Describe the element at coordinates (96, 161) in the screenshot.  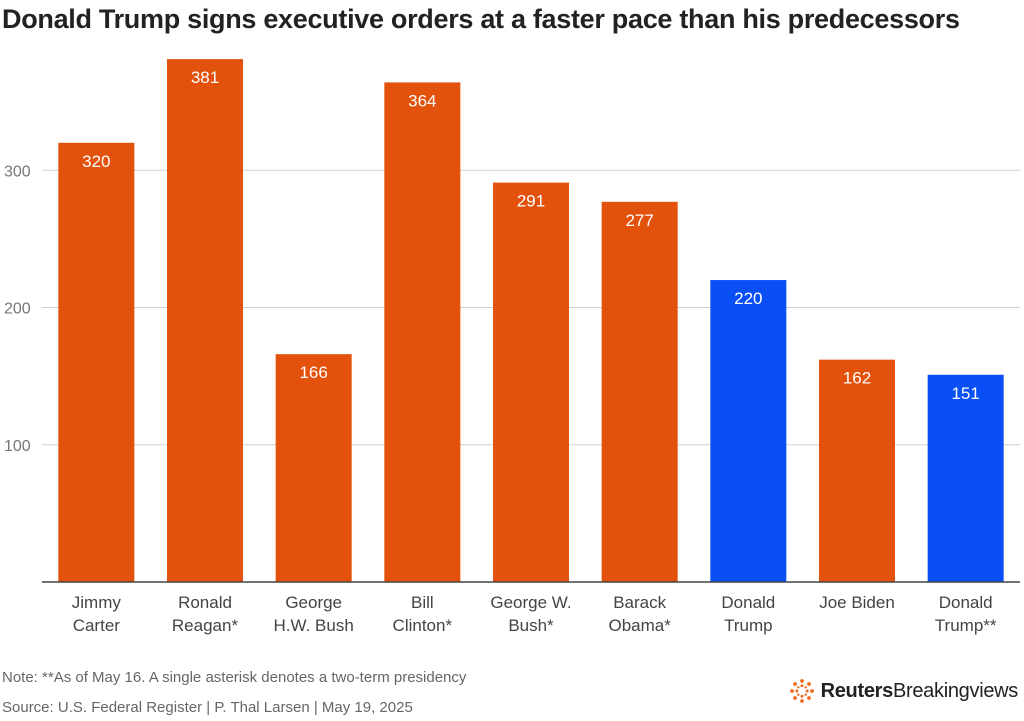
I see `bar-value-label: 320` at that location.